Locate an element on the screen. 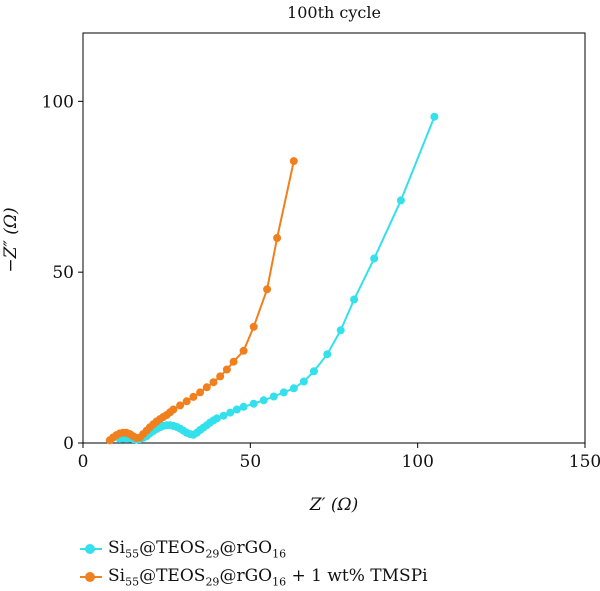 Image resolution: width=600 pixels, height=591 pixels. y-tick-label: 0 is located at coordinates (68, 444).